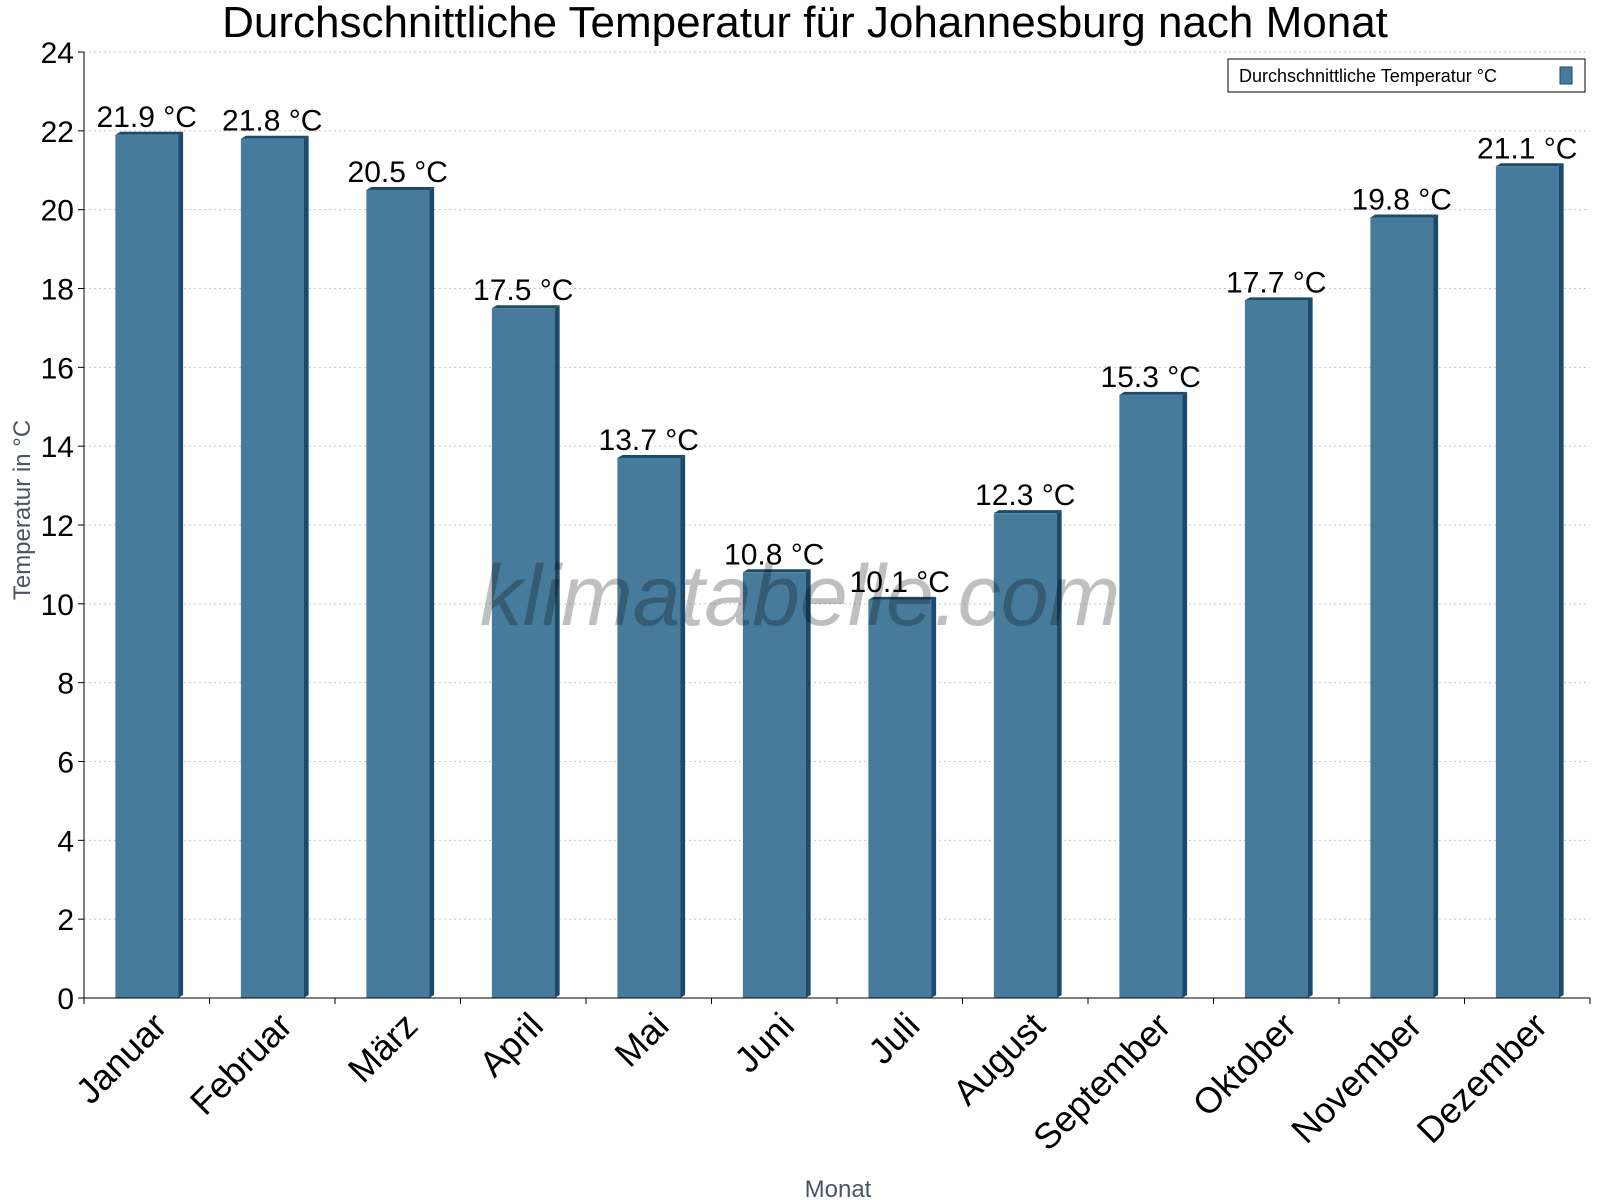  I want to click on data-label: 10.8 °C, so click(774, 554).